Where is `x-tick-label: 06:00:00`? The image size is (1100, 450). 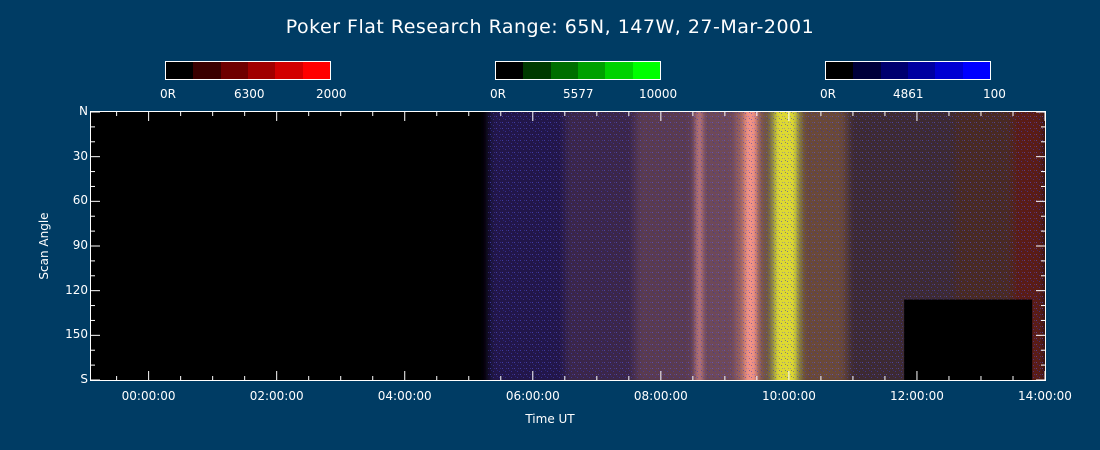 x-tick-label: 06:00:00 is located at coordinates (532, 396).